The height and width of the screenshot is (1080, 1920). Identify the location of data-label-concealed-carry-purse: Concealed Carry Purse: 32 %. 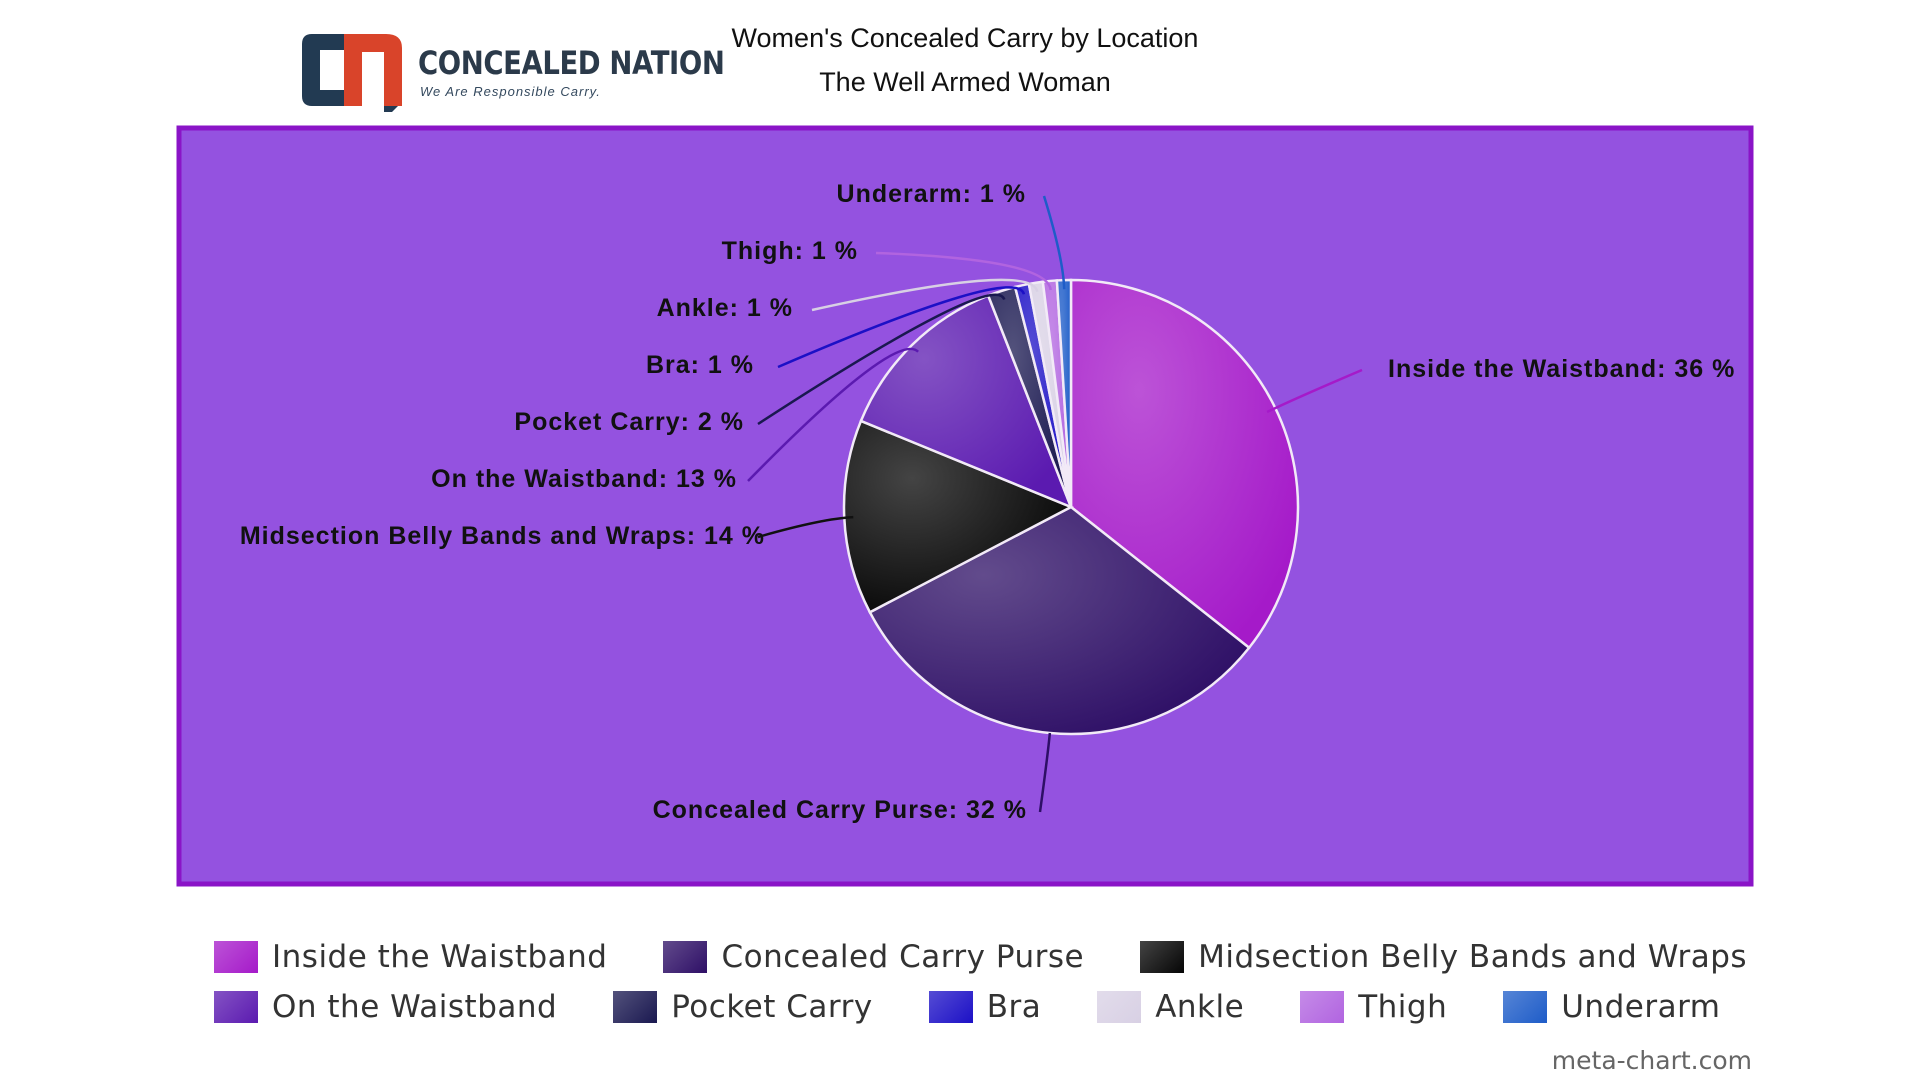
(840, 810).